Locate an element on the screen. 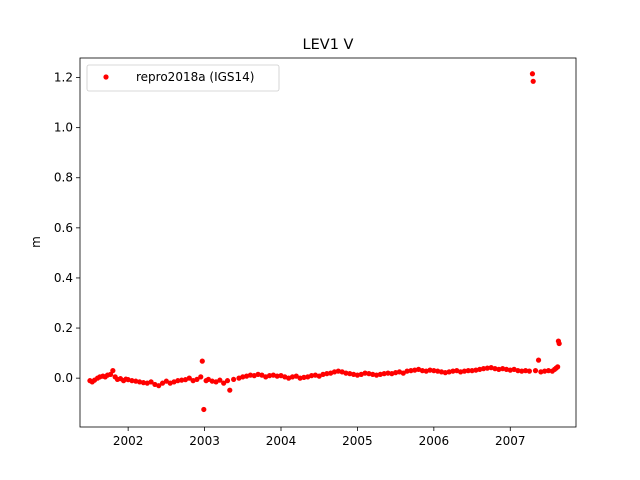 The width and height of the screenshot is (640, 480). legend-box is located at coordinates (183, 78).